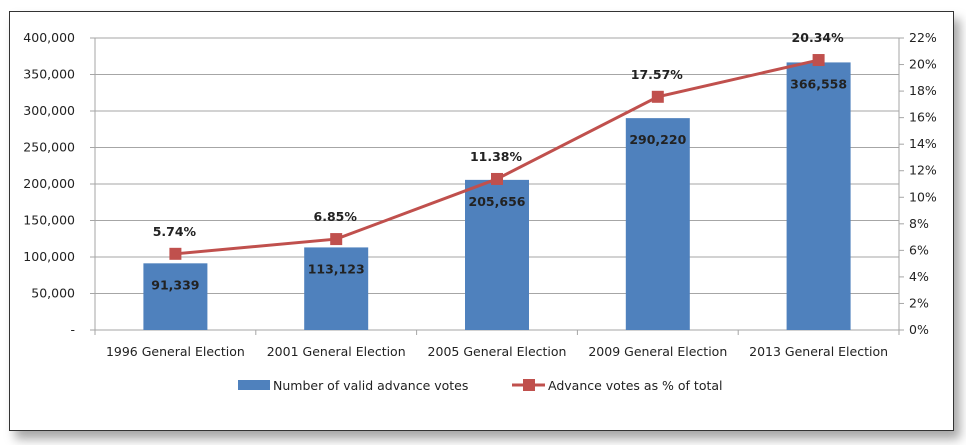 This screenshot has height=445, width=966. I want to click on left-tick-label: 250,000, so click(49, 147).